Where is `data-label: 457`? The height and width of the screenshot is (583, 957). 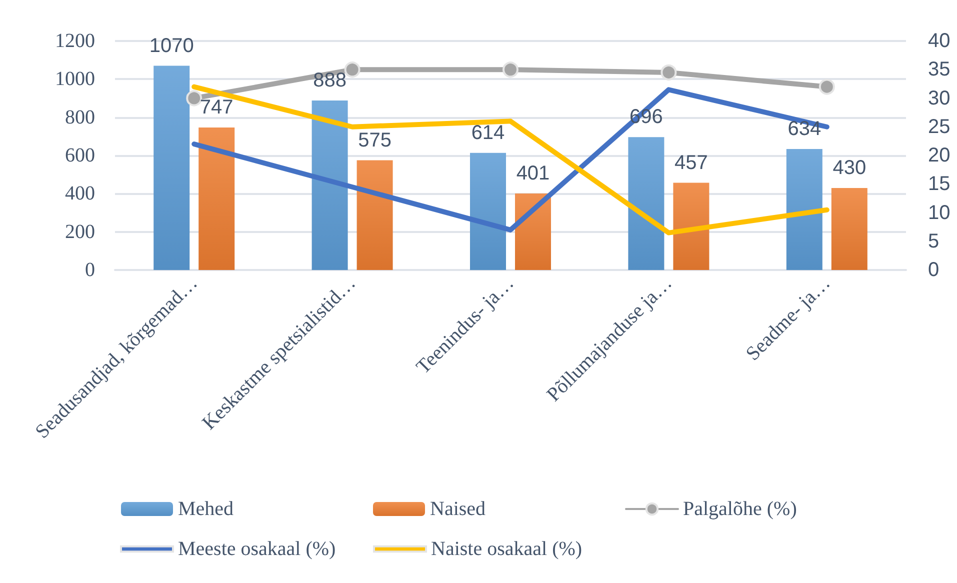 data-label: 457 is located at coordinates (691, 163).